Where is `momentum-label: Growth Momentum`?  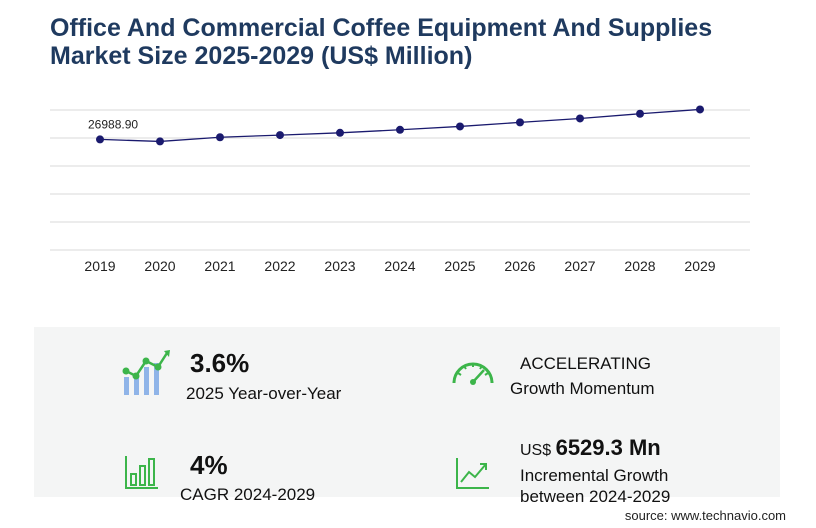
momentum-label: Growth Momentum is located at coordinates (582, 388).